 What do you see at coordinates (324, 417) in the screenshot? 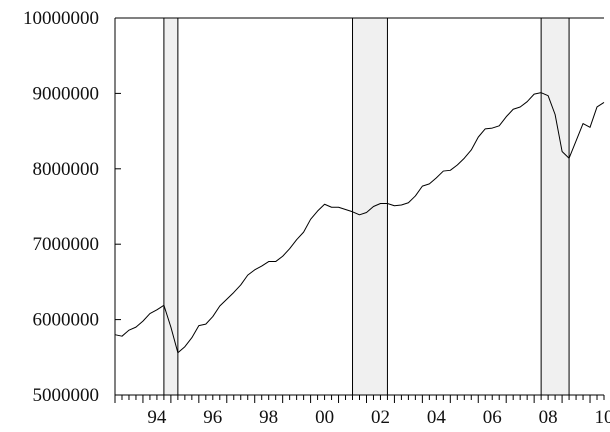
I see `x-tick-label-3: 00` at bounding box center [324, 417].